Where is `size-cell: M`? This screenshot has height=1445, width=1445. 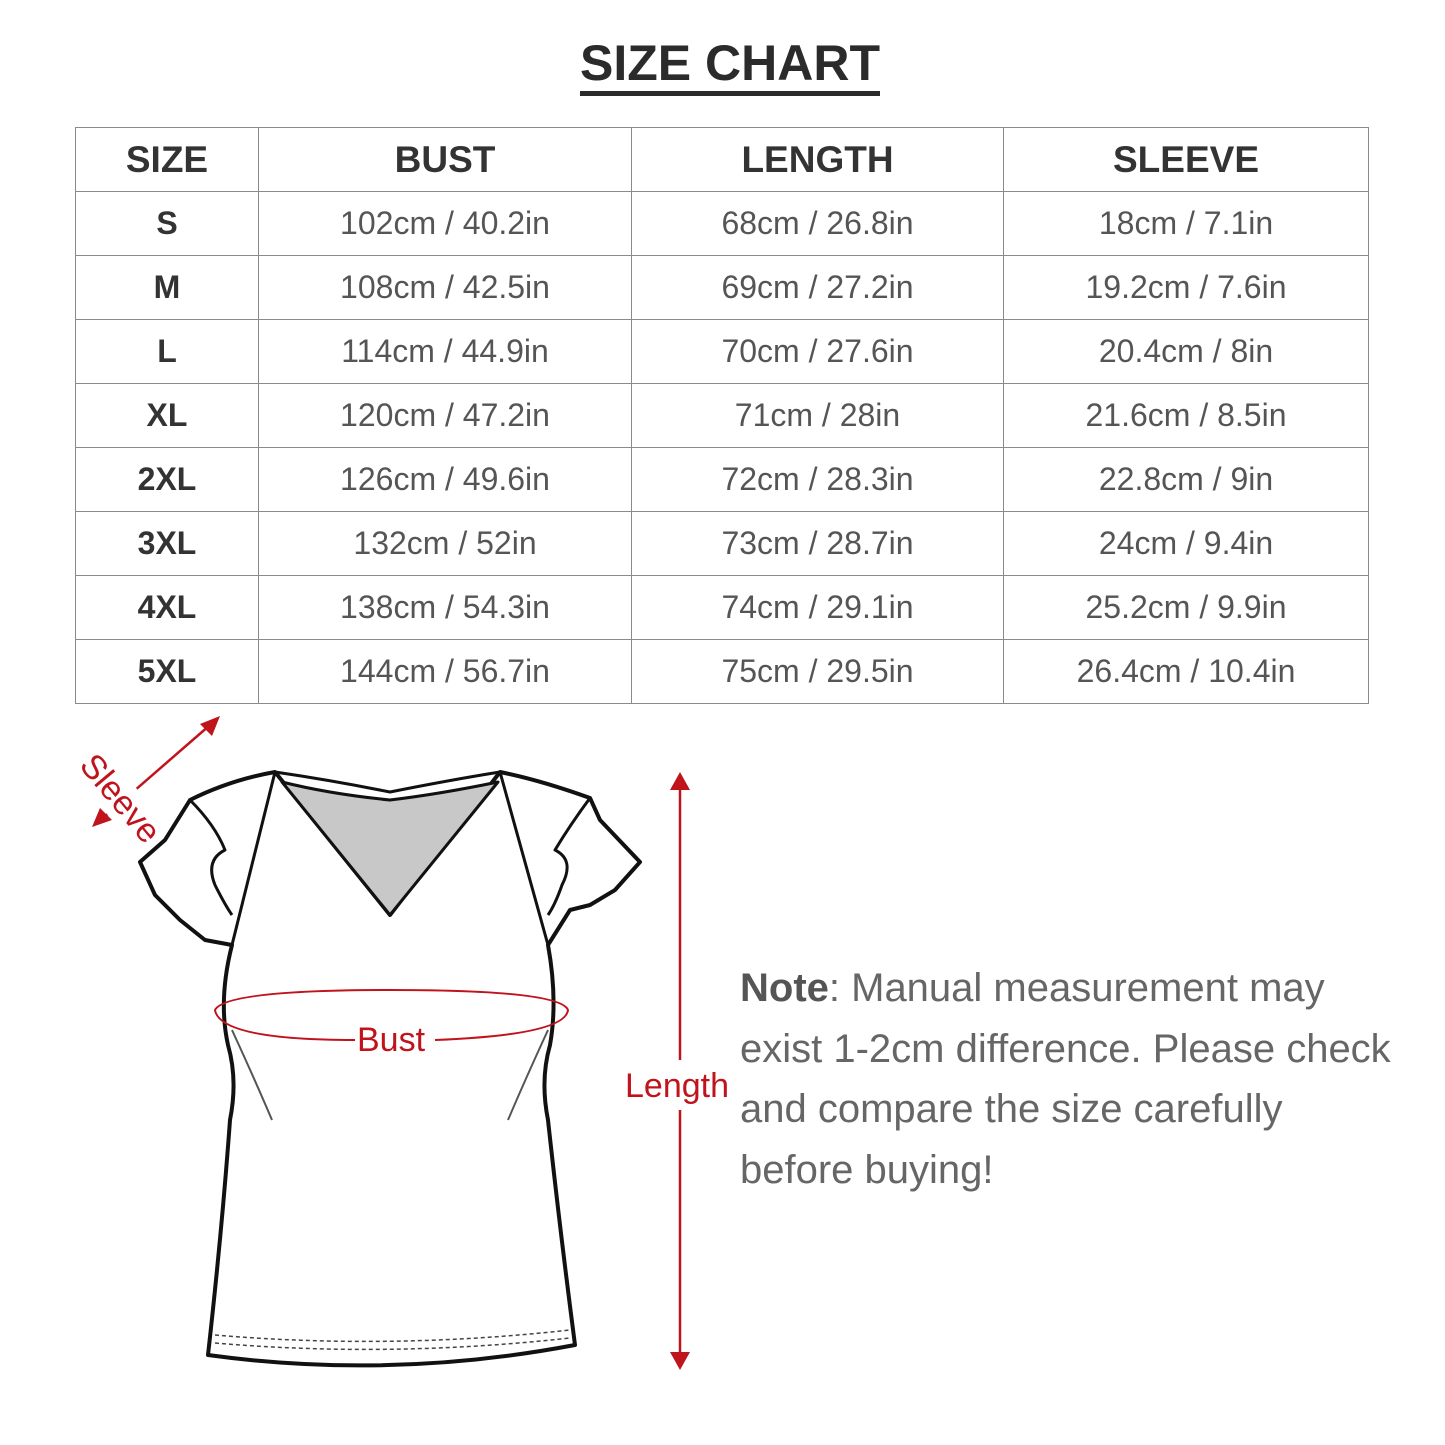
size-cell: M is located at coordinates (167, 287).